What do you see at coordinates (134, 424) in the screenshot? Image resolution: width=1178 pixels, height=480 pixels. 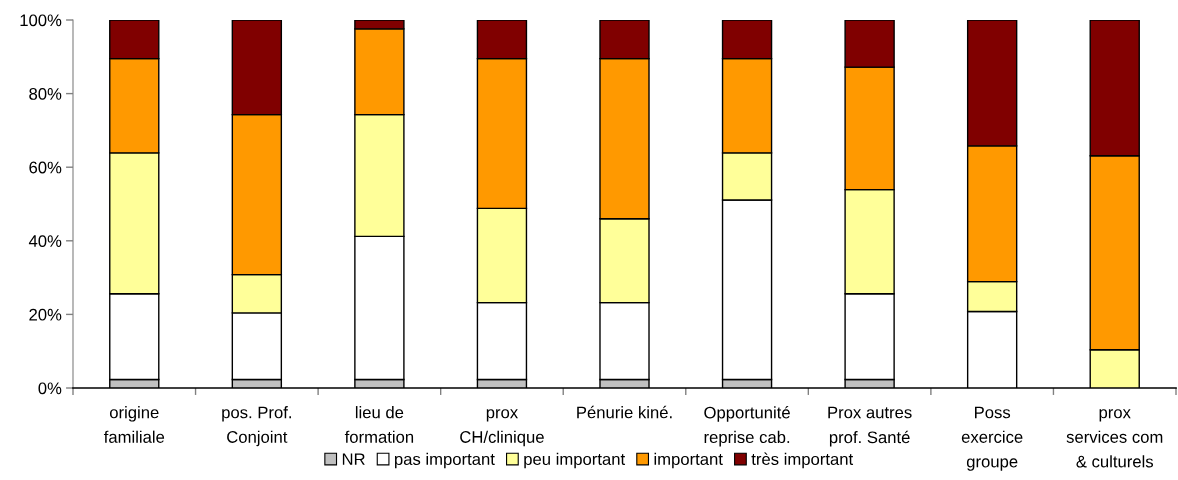 I see `x-tick-label: origine familiale` at bounding box center [134, 424].